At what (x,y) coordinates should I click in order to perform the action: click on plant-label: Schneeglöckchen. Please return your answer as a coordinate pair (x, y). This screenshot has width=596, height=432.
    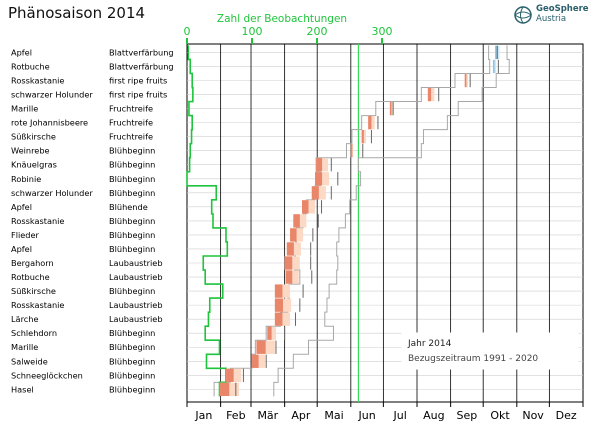
    Looking at the image, I should click on (47, 375).